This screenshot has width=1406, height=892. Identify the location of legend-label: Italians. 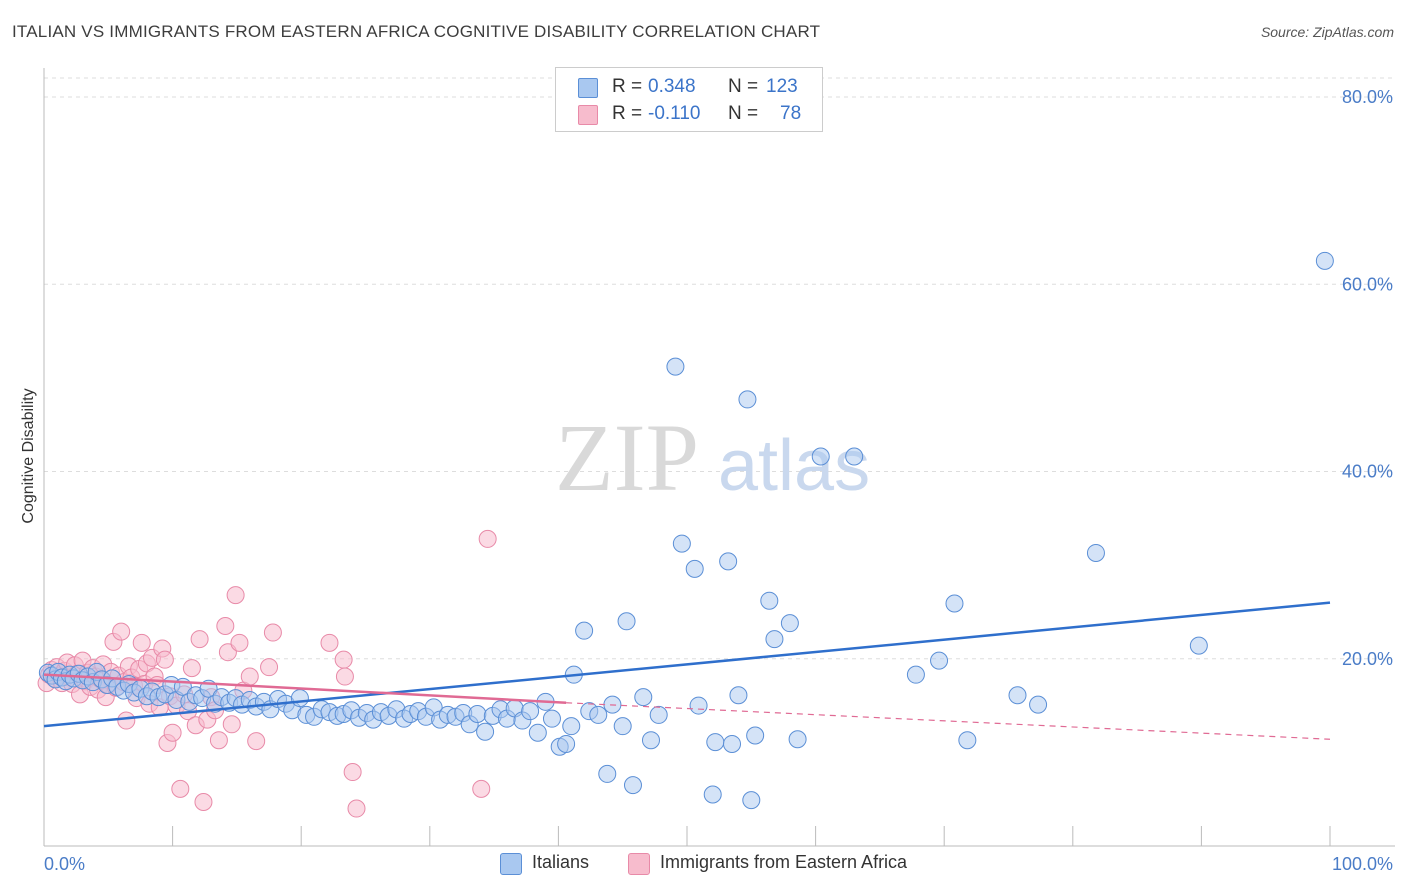
(561, 862).